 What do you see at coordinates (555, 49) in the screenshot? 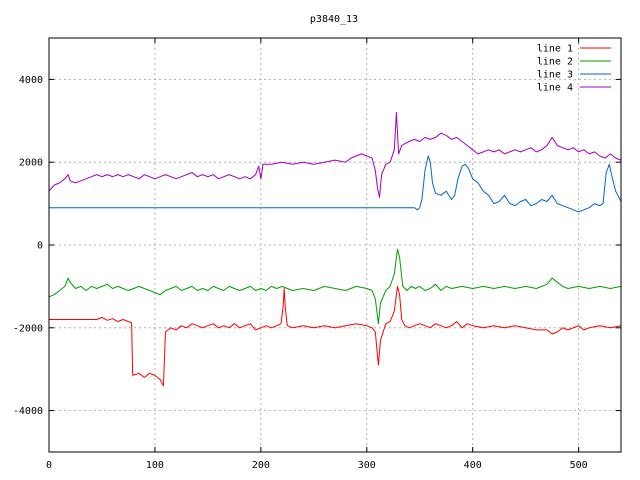
I see `legend-label-1: line 1` at bounding box center [555, 49].